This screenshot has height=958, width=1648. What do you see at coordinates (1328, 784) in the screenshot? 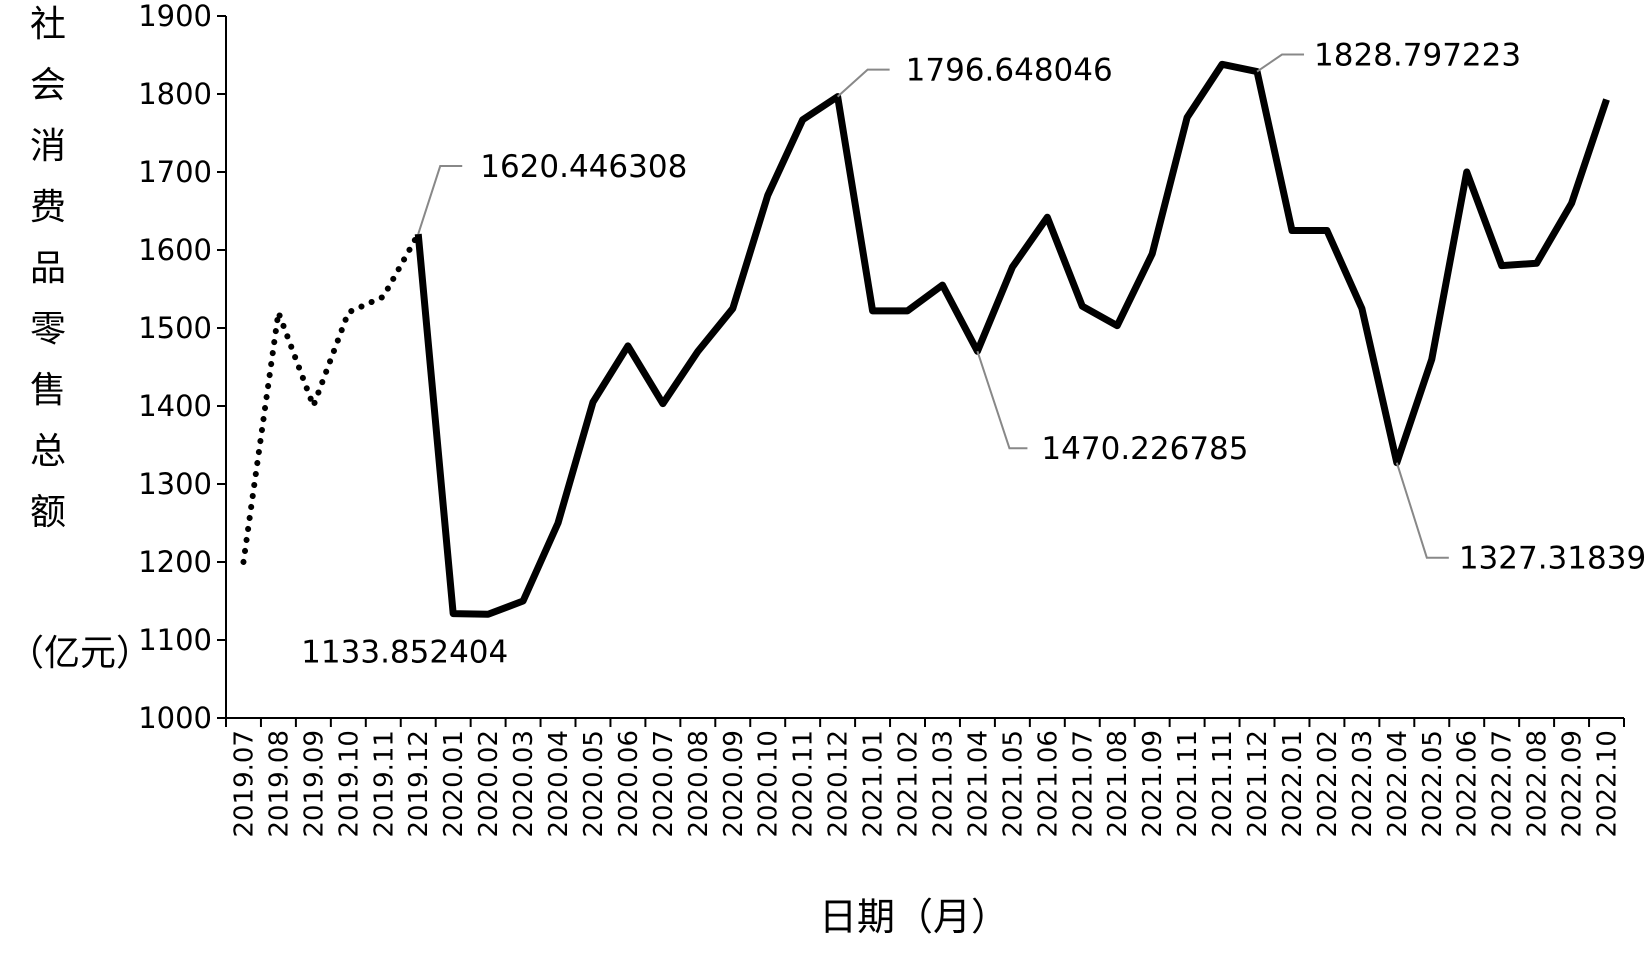
I see `x-tick-label: 2022.02` at bounding box center [1328, 784].